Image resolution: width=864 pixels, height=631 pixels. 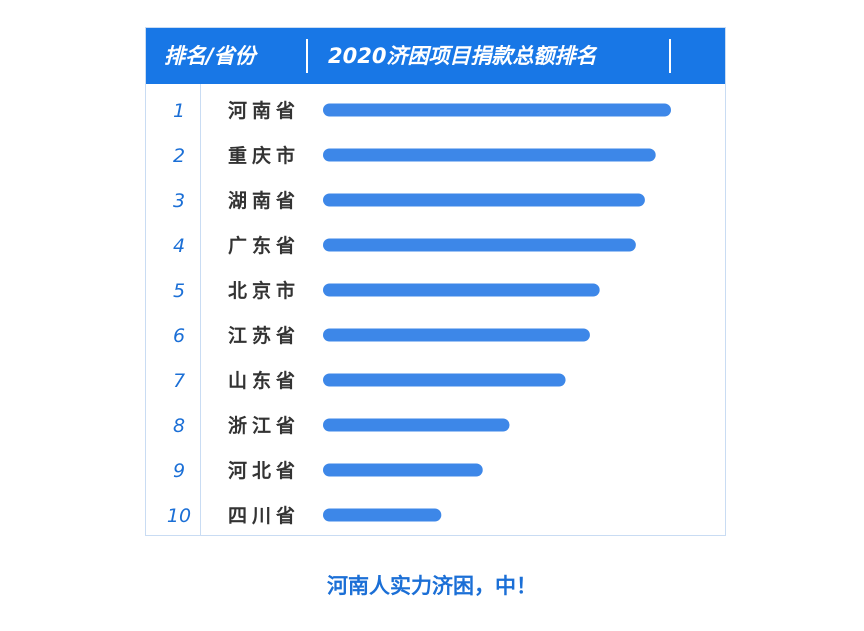 I want to click on rank-column-divider, so click(x=200, y=309).